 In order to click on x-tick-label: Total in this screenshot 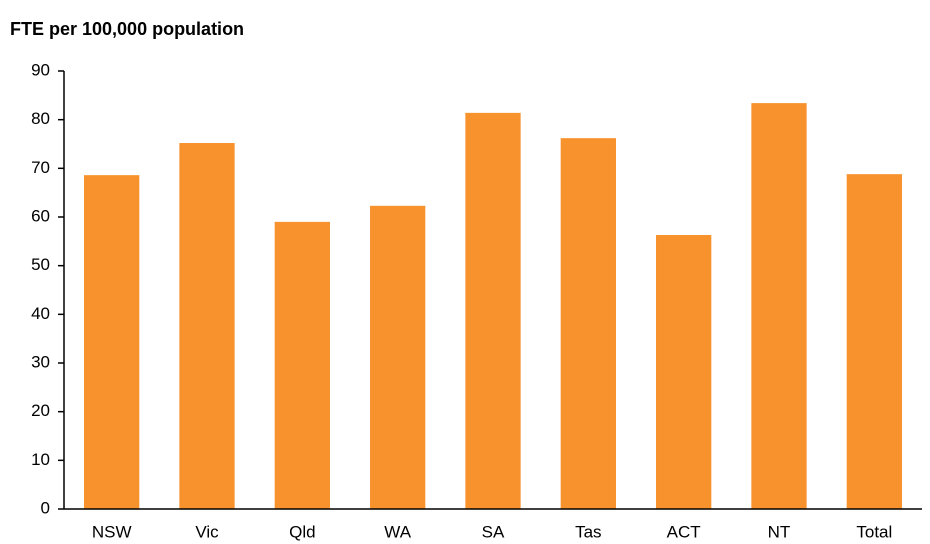, I will do `click(874, 531)`.